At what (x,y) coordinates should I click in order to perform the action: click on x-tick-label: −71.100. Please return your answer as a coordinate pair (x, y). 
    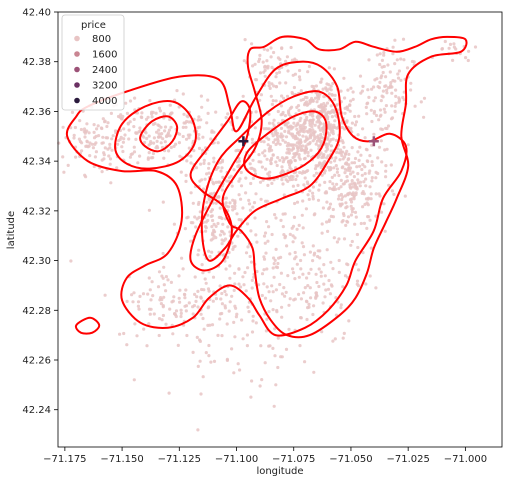
    Looking at the image, I should click on (236, 459).